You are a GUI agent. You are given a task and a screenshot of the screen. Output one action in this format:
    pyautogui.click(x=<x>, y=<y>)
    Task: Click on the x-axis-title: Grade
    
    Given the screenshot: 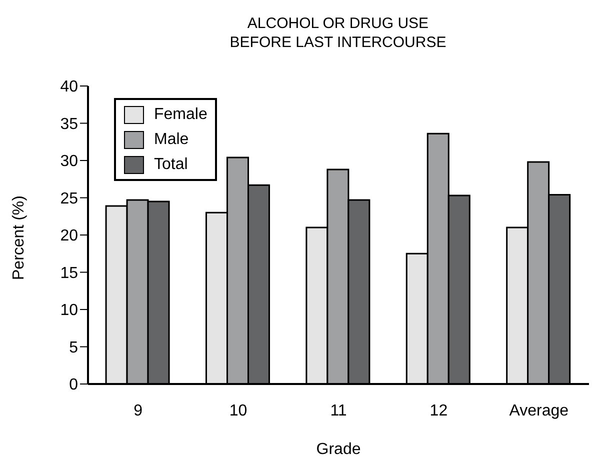 What is the action you would take?
    pyautogui.click(x=338, y=449)
    